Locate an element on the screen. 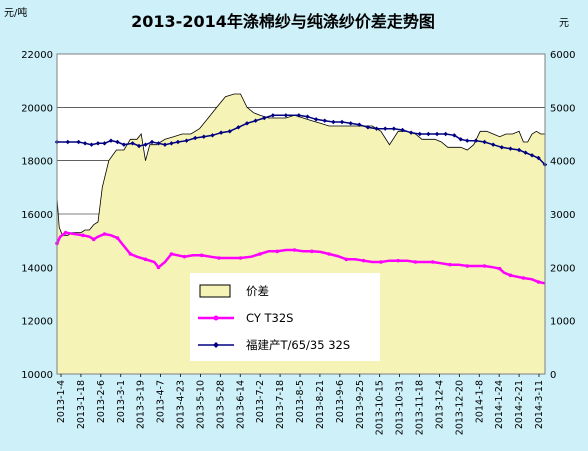 This screenshot has height=451, width=588. x-tick-label: 2013-8-5 is located at coordinates (300, 401).